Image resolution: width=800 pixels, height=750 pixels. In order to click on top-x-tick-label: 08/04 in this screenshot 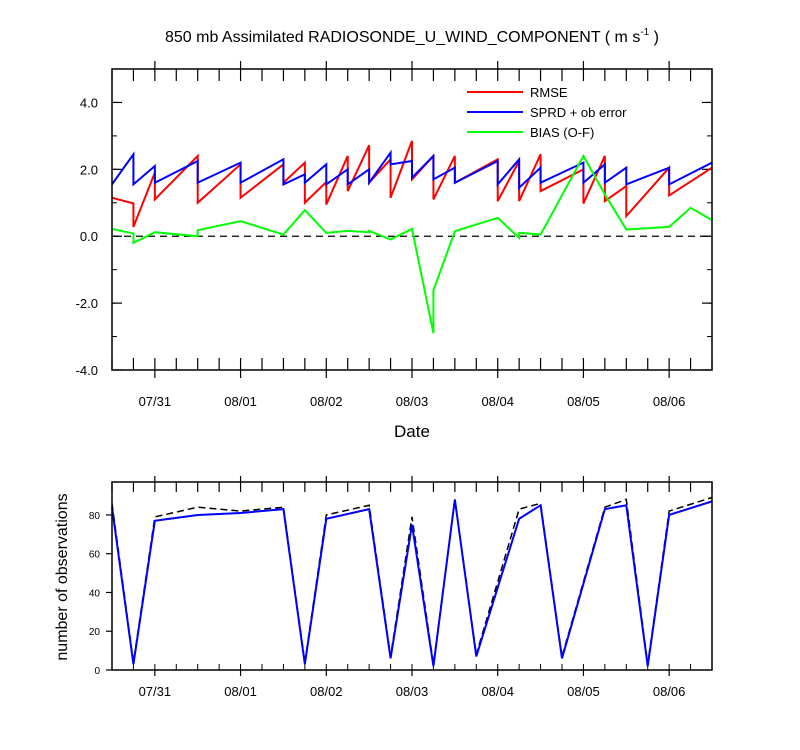, I will do `click(497, 401)`.